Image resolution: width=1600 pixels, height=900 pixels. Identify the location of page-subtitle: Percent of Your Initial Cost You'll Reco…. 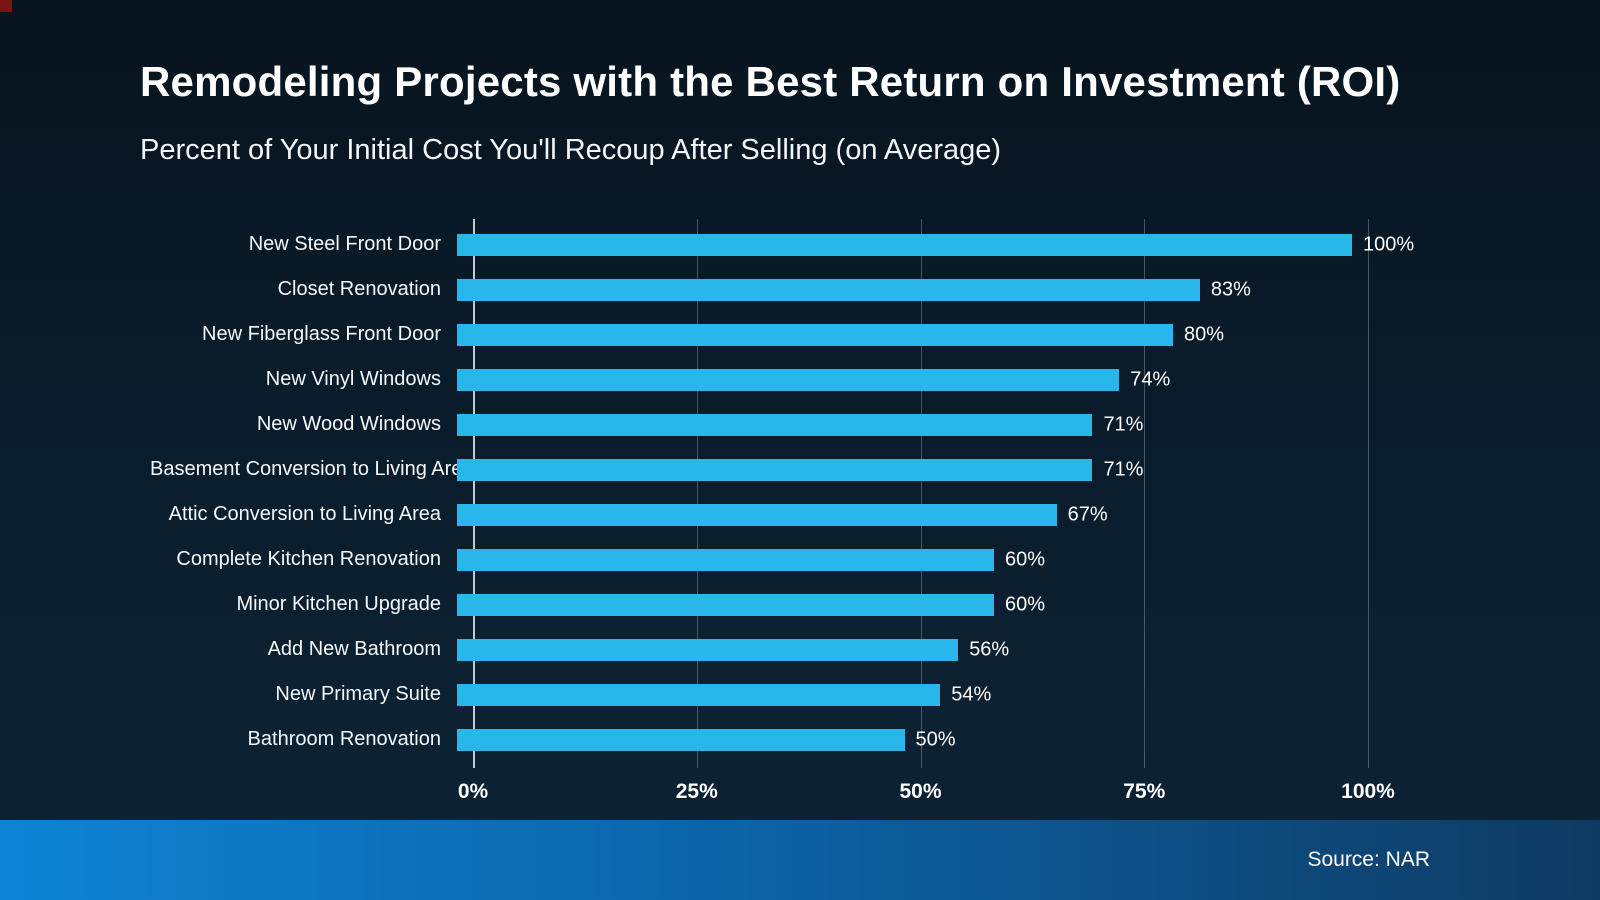
(571, 150).